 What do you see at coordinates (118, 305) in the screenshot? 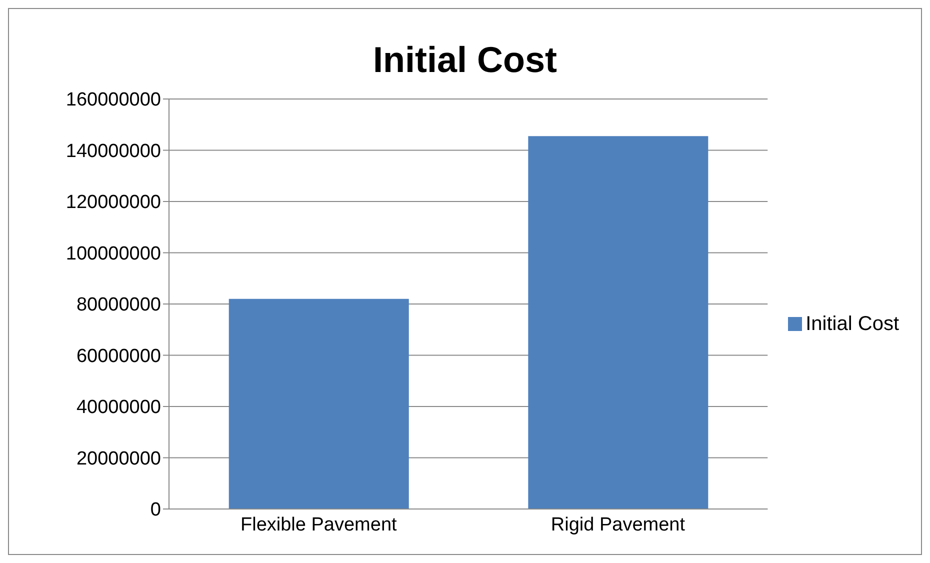
I see `y-tick-label: 80000000` at bounding box center [118, 305].